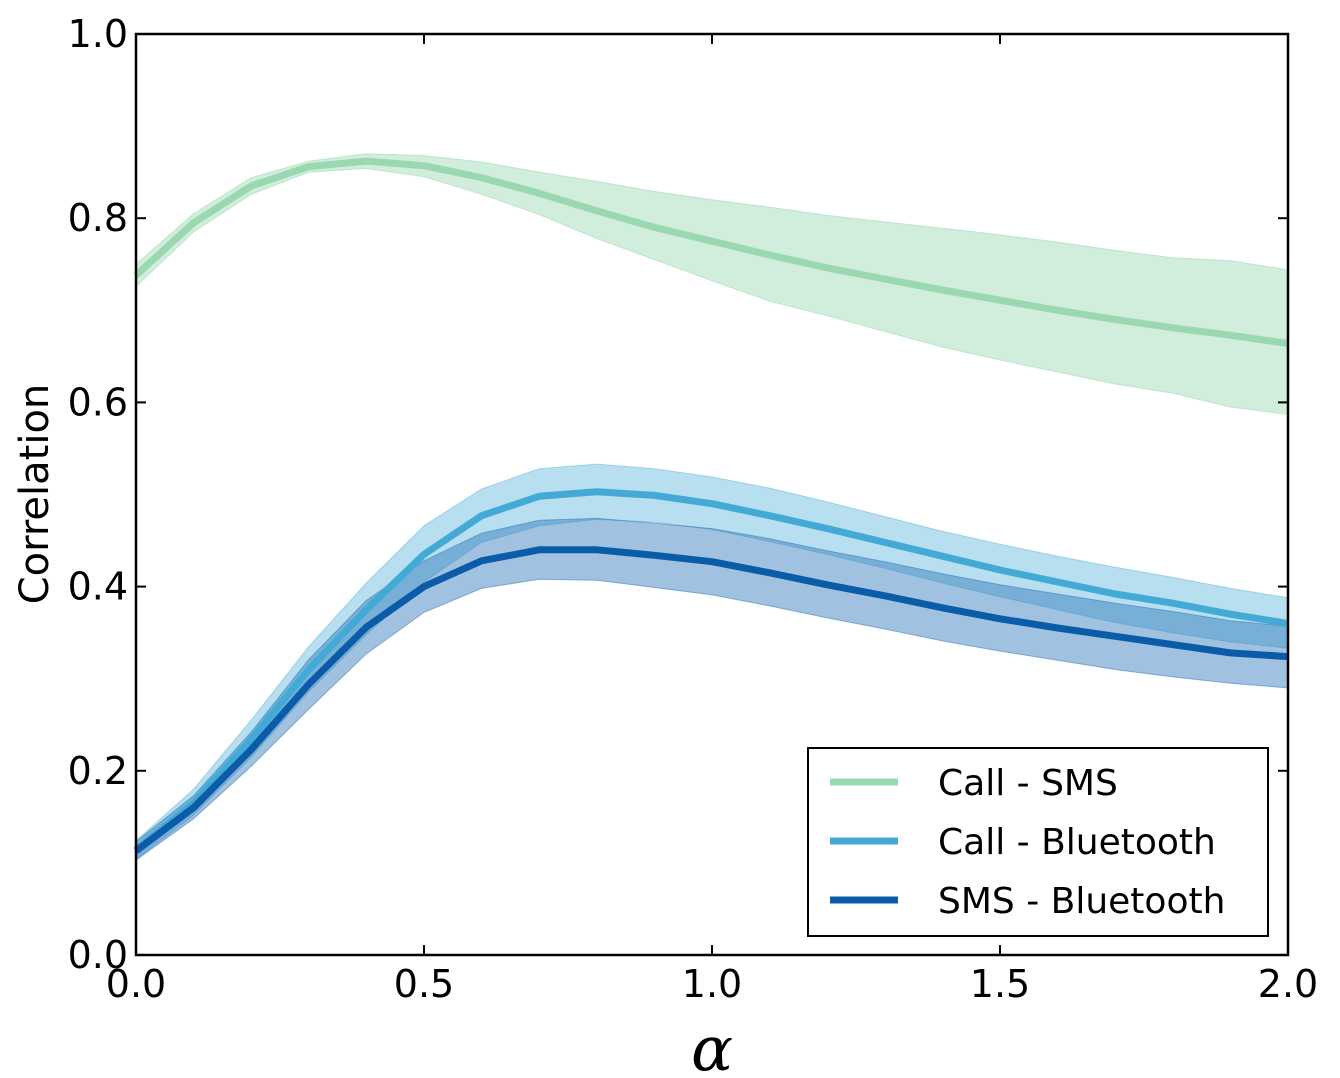 The height and width of the screenshot is (1078, 1340). I want to click on y-tick-label: 0.6, so click(98, 402).